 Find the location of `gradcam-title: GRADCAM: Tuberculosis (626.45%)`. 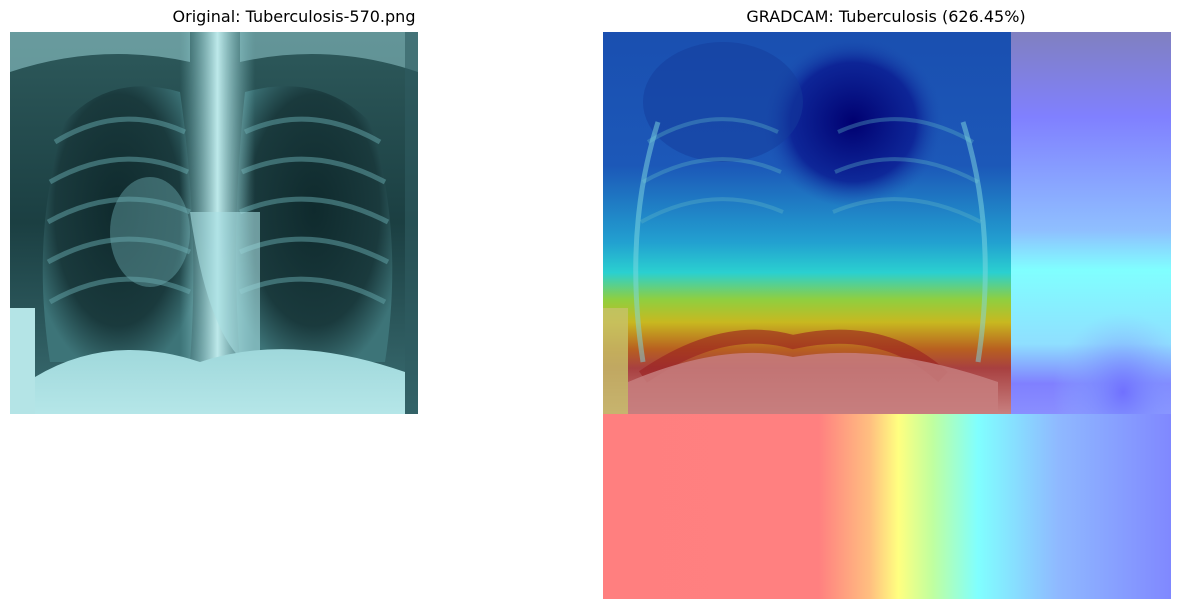

gradcam-title: GRADCAM: Tuberculosis (626.45%) is located at coordinates (886, 16).